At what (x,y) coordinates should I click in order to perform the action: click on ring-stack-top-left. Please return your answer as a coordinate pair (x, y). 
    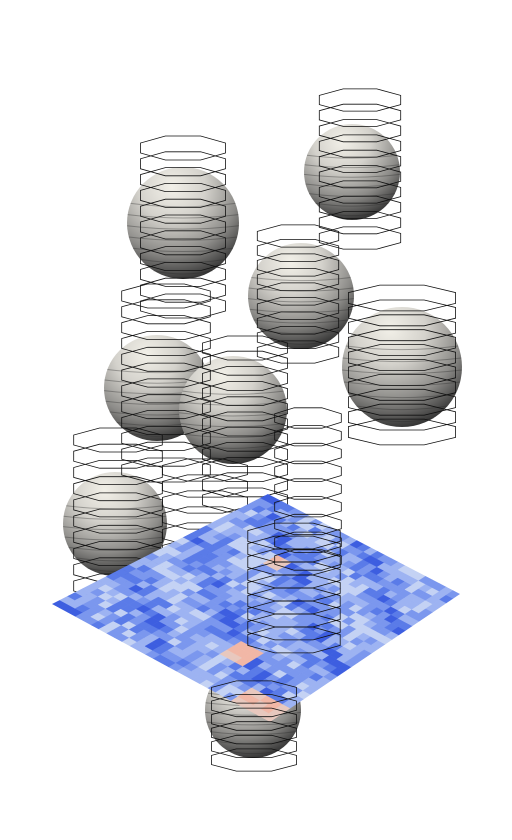
    Looking at the image, I should click on (183, 227).